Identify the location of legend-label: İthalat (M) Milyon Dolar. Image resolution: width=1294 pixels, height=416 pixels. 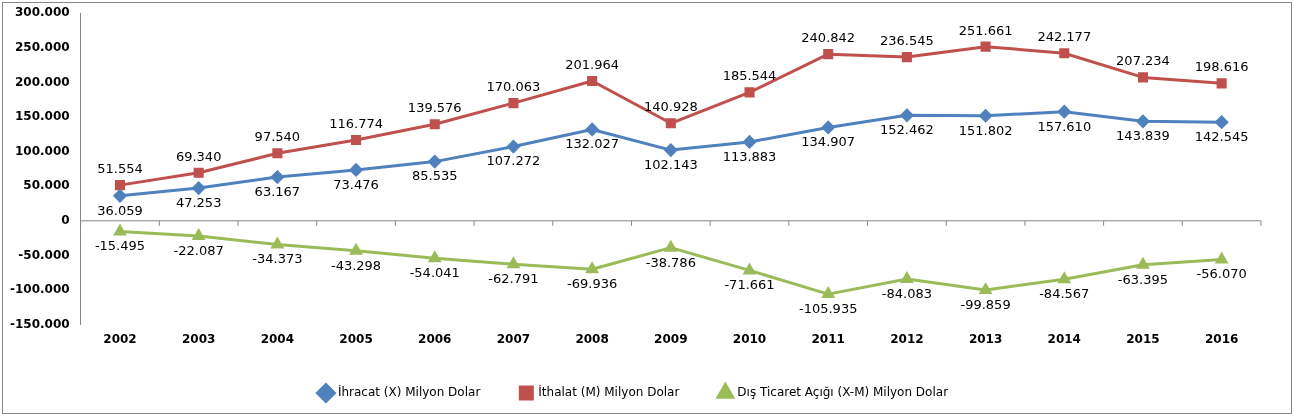
(609, 392).